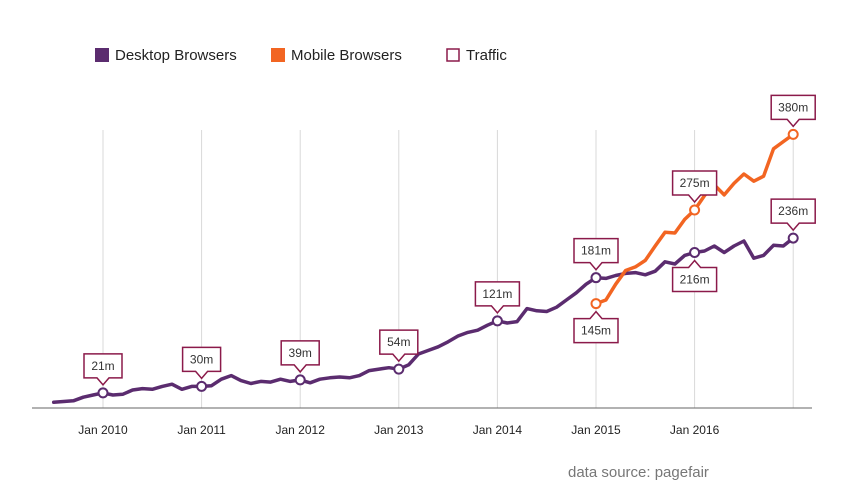 The width and height of the screenshot is (850, 494). I want to click on callout-label: 121m, so click(497, 294).